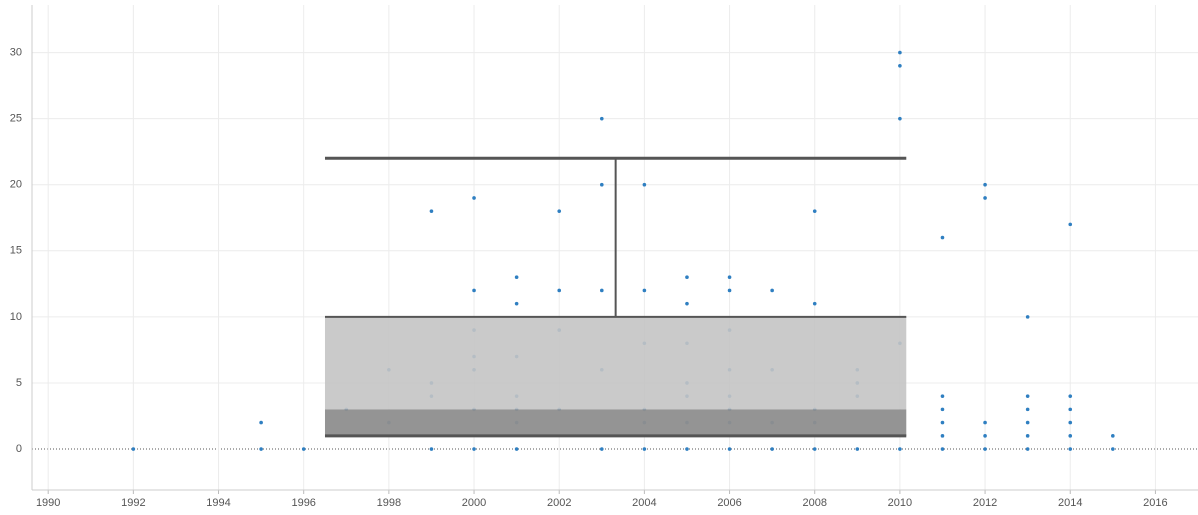 Image resolution: width=1198 pixels, height=515 pixels. What do you see at coordinates (303, 503) in the screenshot?
I see `x-tick-label: 1996` at bounding box center [303, 503].